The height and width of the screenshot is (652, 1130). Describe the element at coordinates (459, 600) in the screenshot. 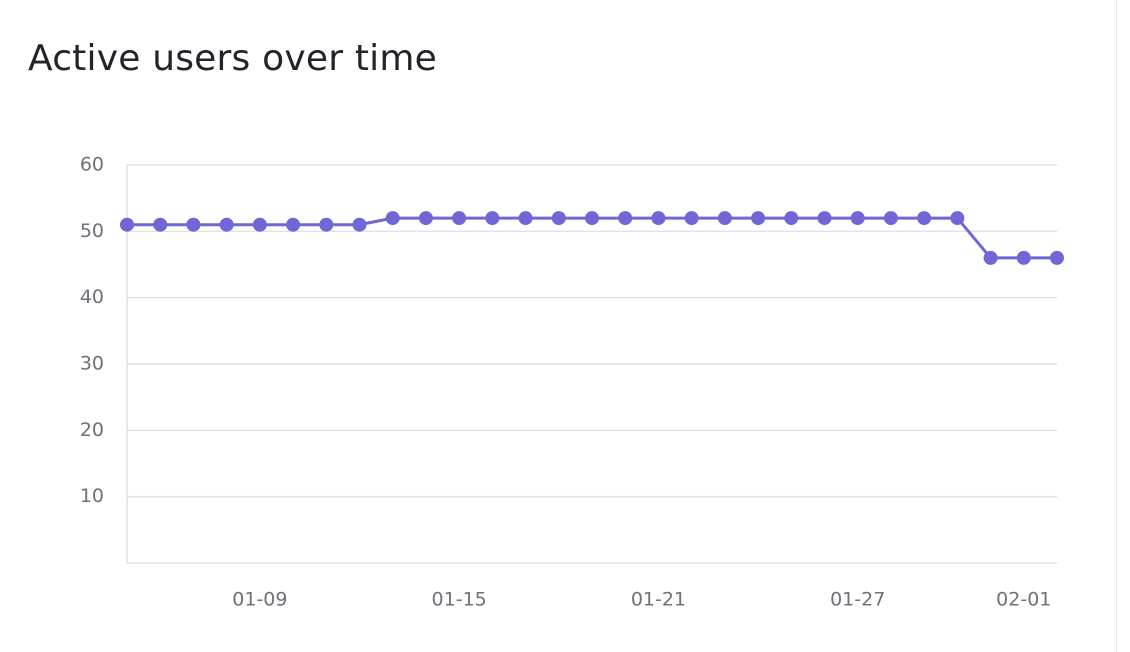

I see `x-tick-label: 01-15` at that location.